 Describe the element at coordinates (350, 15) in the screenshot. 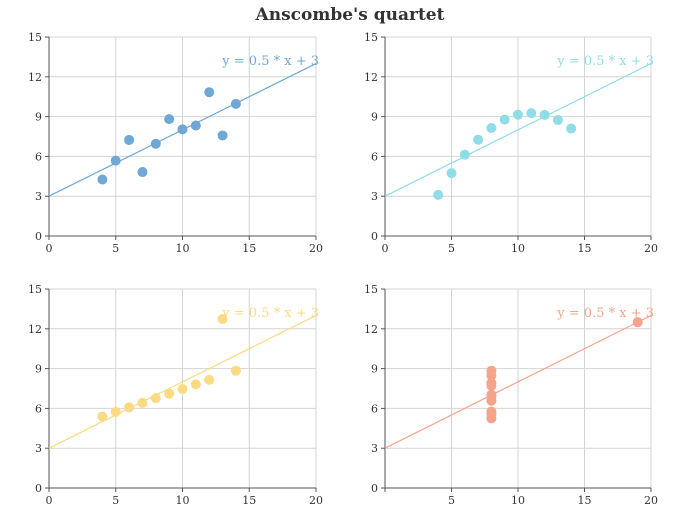

I see `chart-title: Anscombe's quartet` at that location.